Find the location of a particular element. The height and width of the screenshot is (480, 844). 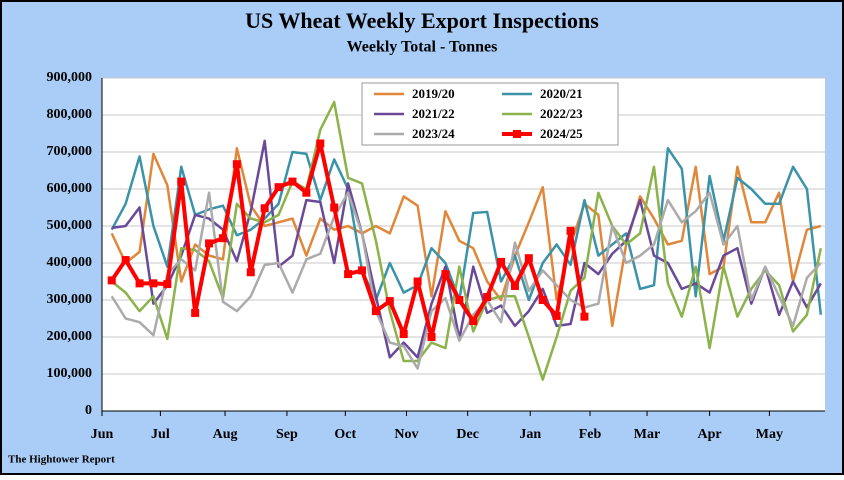

footer: The Hightower Report is located at coordinates (61, 460).